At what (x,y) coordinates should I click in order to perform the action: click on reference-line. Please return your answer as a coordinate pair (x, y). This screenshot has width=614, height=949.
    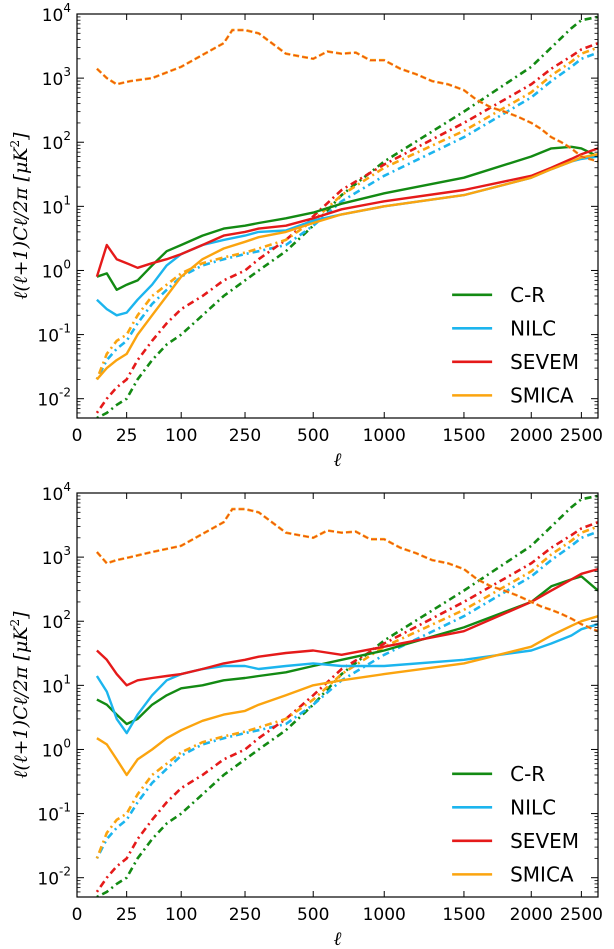
    Looking at the image, I should click on (346, 570).